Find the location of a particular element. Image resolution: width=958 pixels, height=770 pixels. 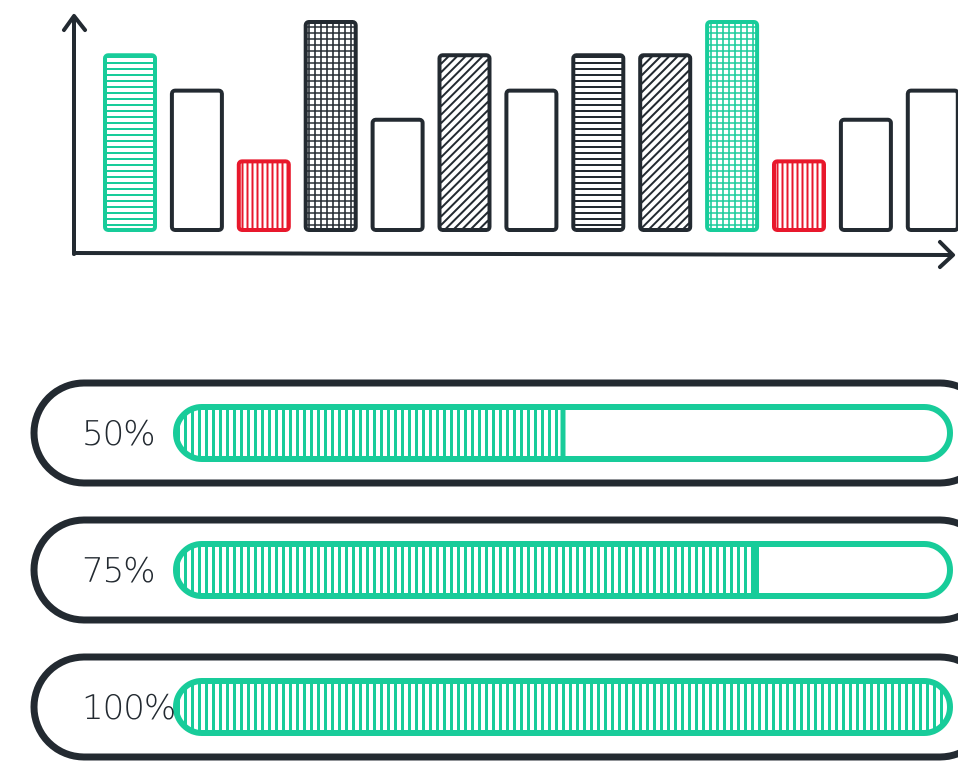

progress-label: 50% is located at coordinates (118, 434).